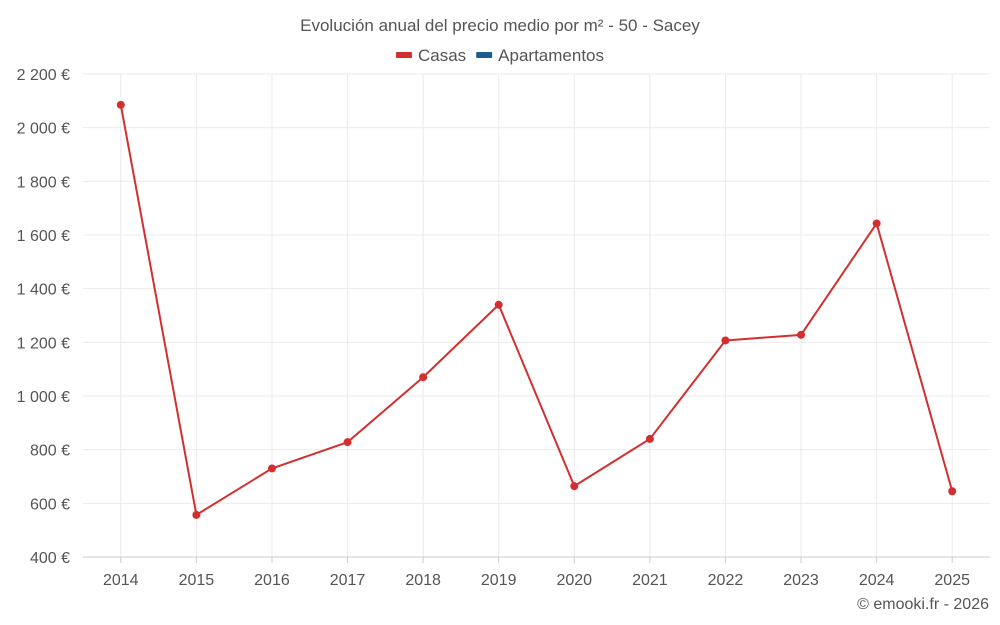  What do you see at coordinates (403, 55) in the screenshot?
I see `legend-swatch-casas` at bounding box center [403, 55].